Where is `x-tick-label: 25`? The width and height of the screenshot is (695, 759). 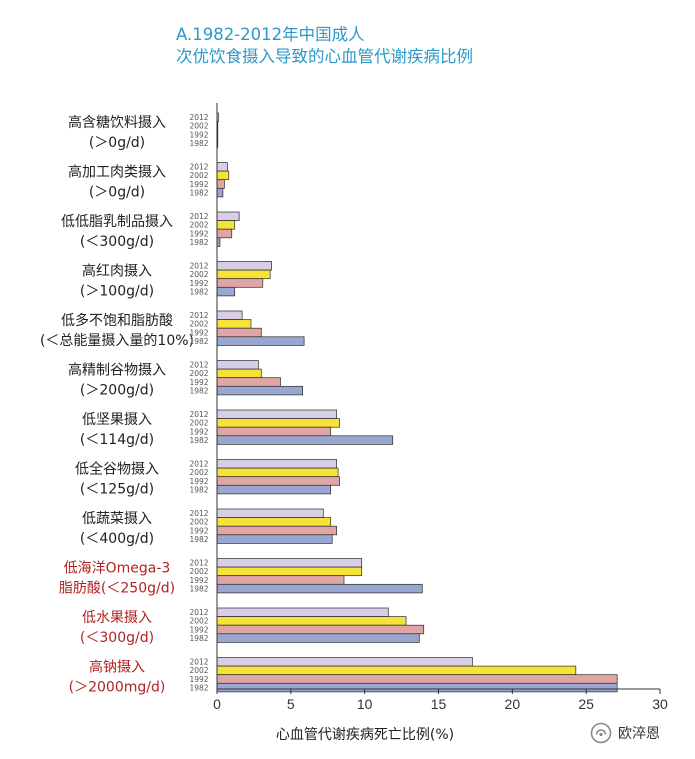
x-tick-label: 25 is located at coordinates (586, 704).